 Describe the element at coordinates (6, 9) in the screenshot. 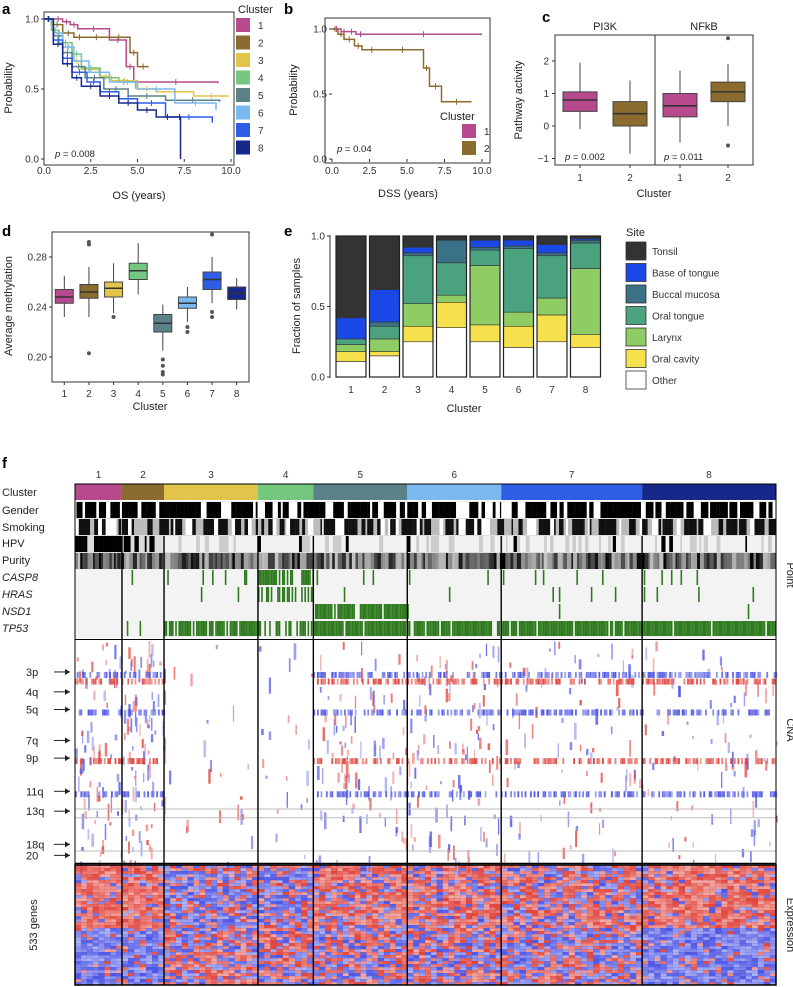

I see `panel-letter-a: a` at that location.